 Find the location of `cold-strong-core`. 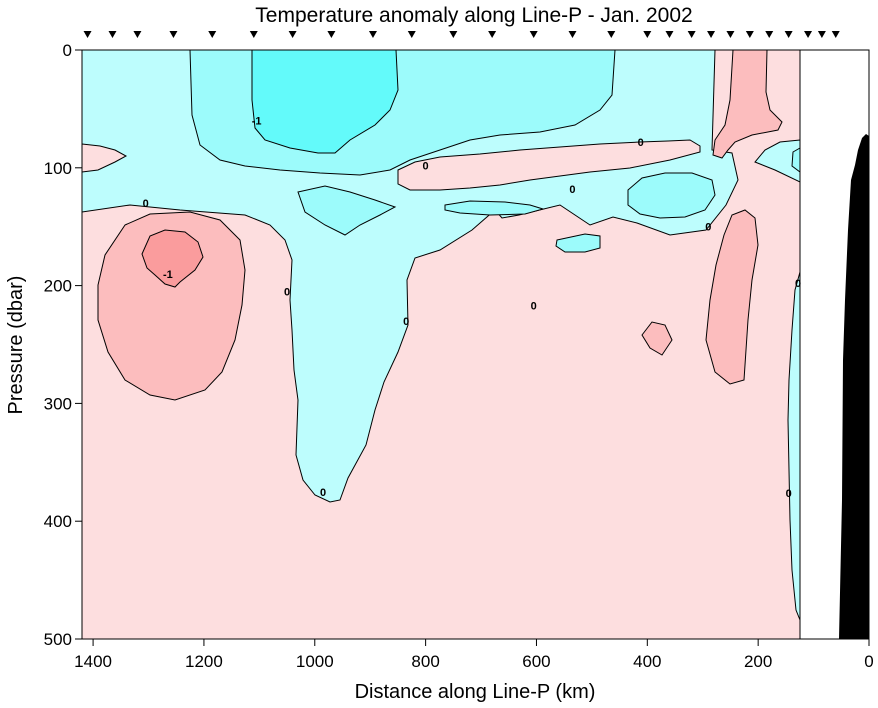

cold-strong-core is located at coordinates (325, 102).